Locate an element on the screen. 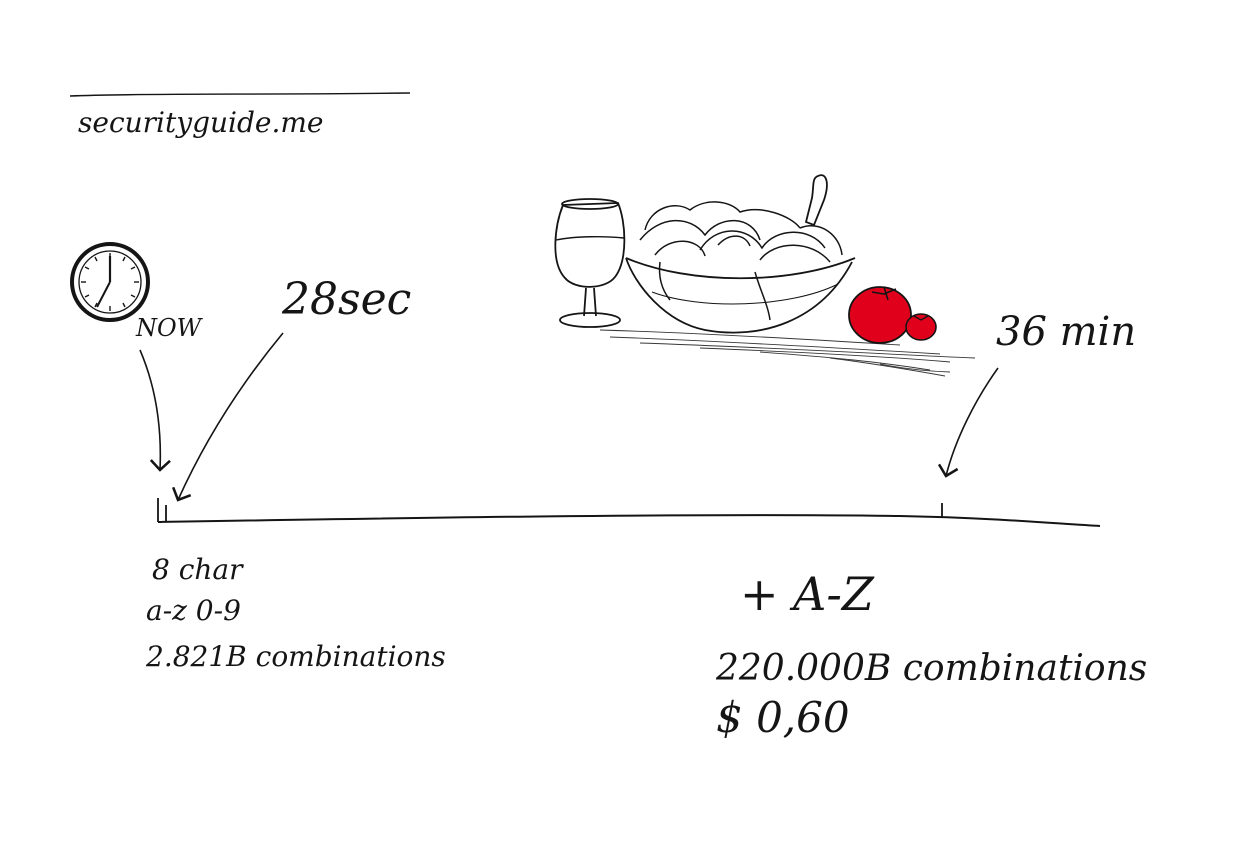 Image resolution: width=1250 pixels, height=865 pixels. table-shadow is located at coordinates (787, 353).